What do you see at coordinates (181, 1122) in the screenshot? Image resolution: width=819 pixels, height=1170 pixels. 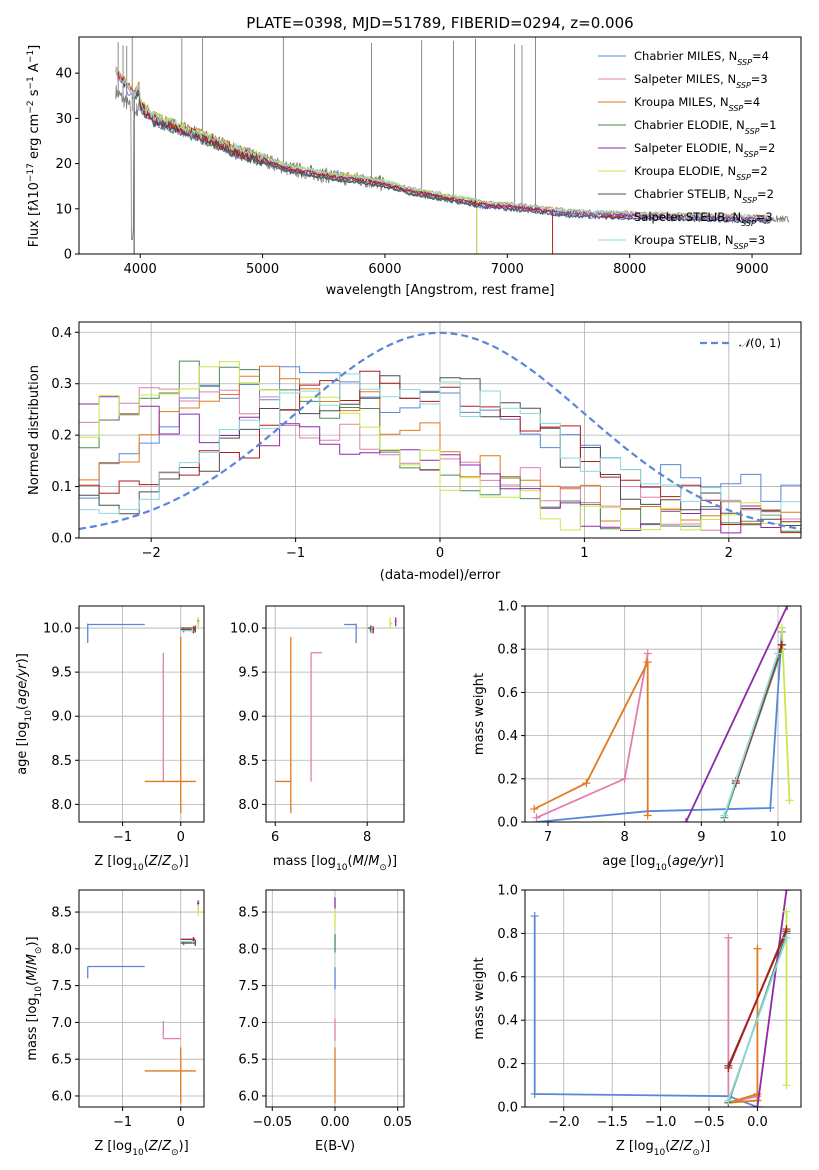 I see `x-tick-label: 0` at bounding box center [181, 1122].